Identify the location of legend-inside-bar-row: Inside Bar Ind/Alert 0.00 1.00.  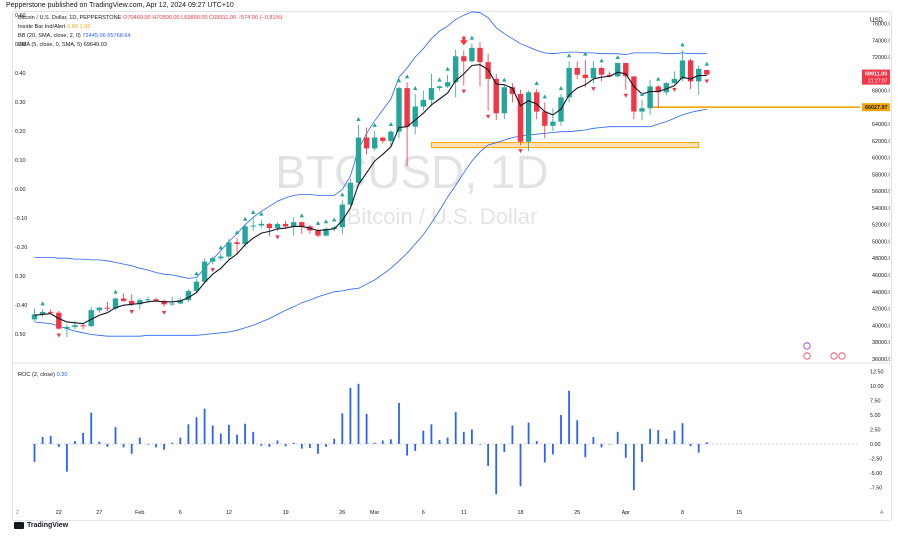
(54, 27).